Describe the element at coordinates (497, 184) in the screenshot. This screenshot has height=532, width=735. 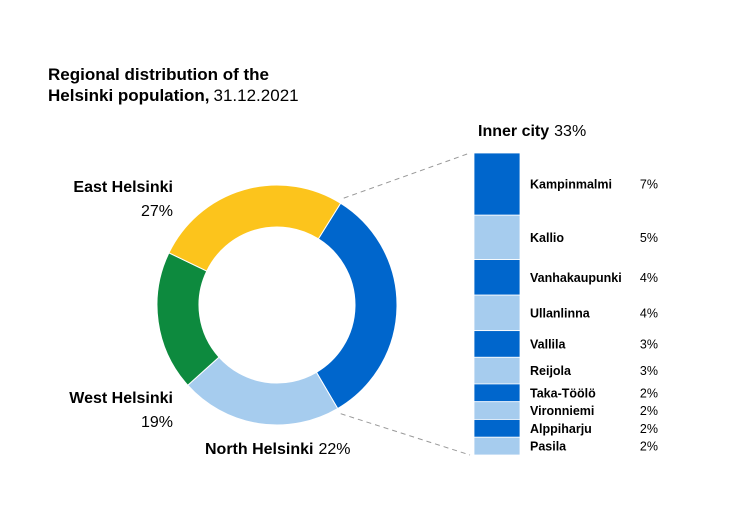
I see `bar-kampinmalmi` at that location.